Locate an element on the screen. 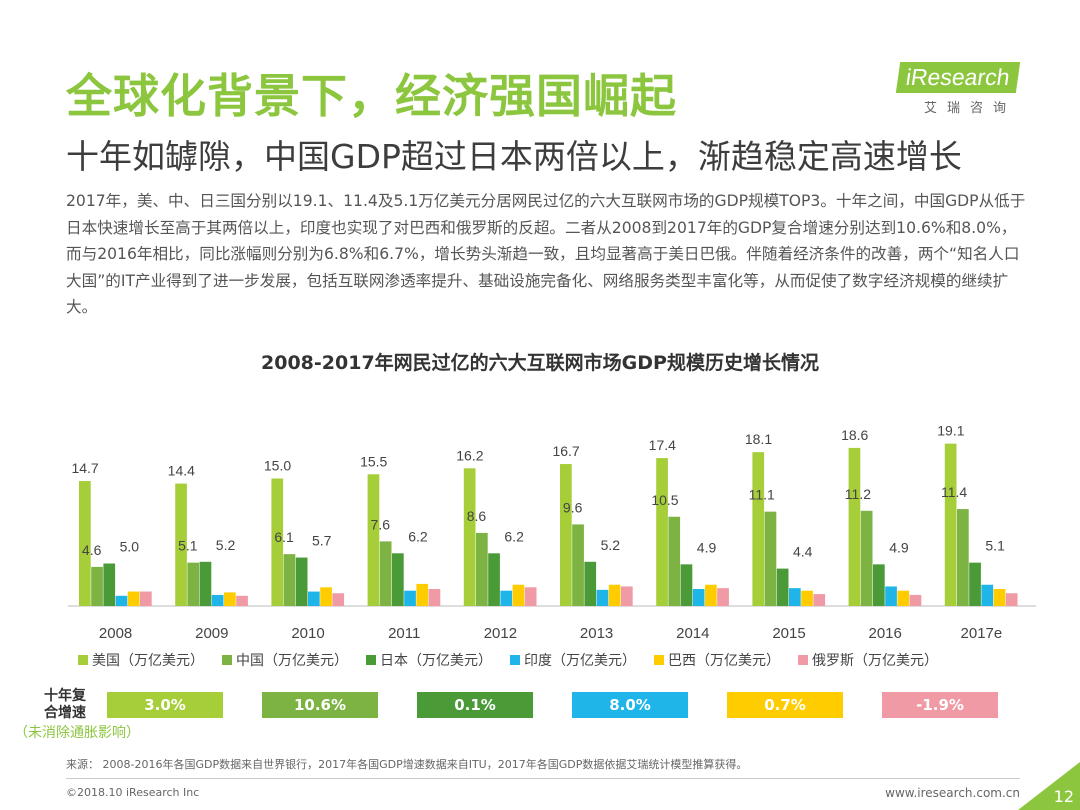  bar-us-2012 is located at coordinates (469, 537).